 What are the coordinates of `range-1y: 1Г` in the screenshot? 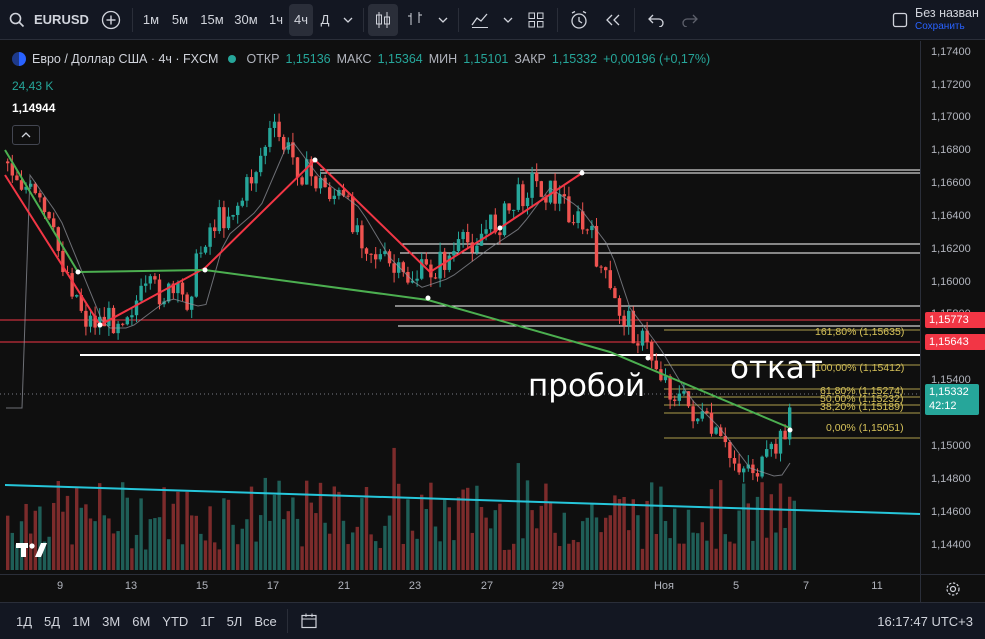 It's located at (207, 621).